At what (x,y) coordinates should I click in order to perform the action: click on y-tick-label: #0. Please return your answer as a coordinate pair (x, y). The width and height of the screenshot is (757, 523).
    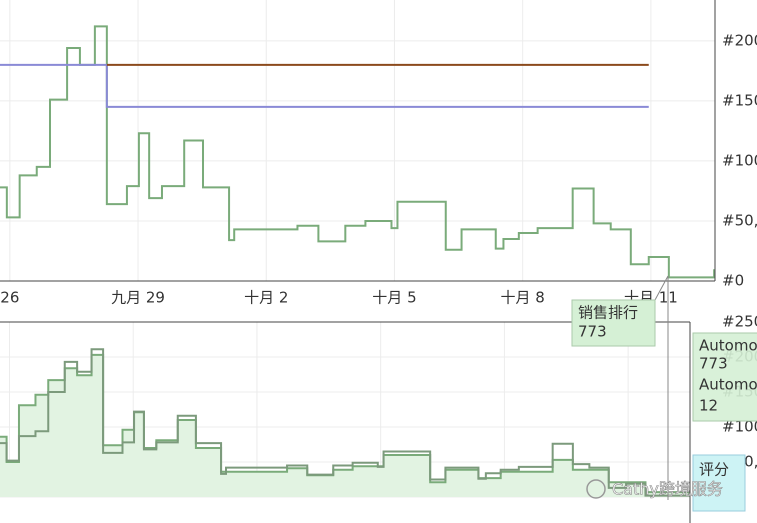
    Looking at the image, I should click on (733, 281).